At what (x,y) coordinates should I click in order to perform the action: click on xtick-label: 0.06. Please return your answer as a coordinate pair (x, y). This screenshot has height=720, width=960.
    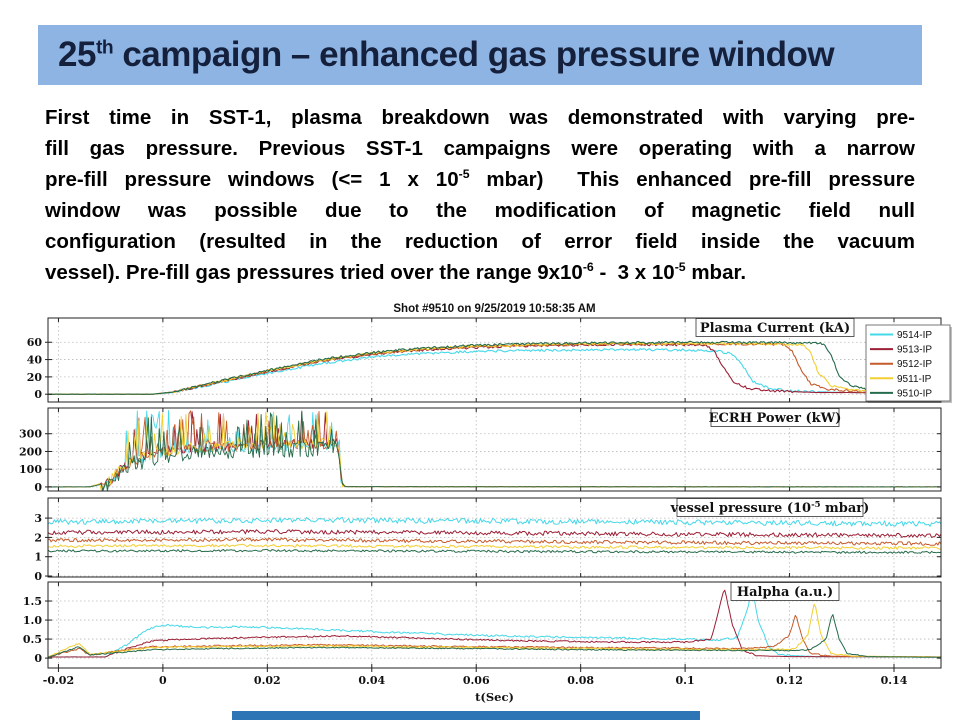
    Looking at the image, I should click on (476, 680).